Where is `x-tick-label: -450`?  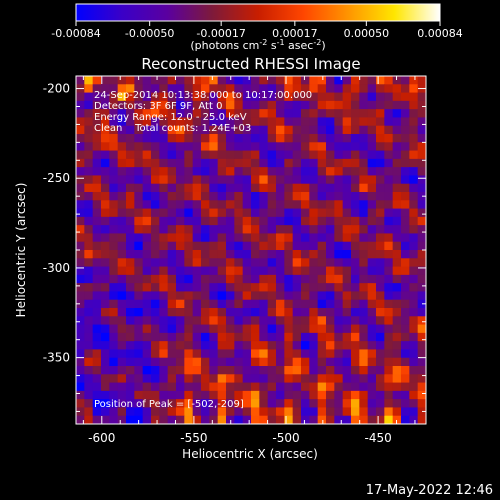 x-tick-label: -450 is located at coordinates (377, 438).